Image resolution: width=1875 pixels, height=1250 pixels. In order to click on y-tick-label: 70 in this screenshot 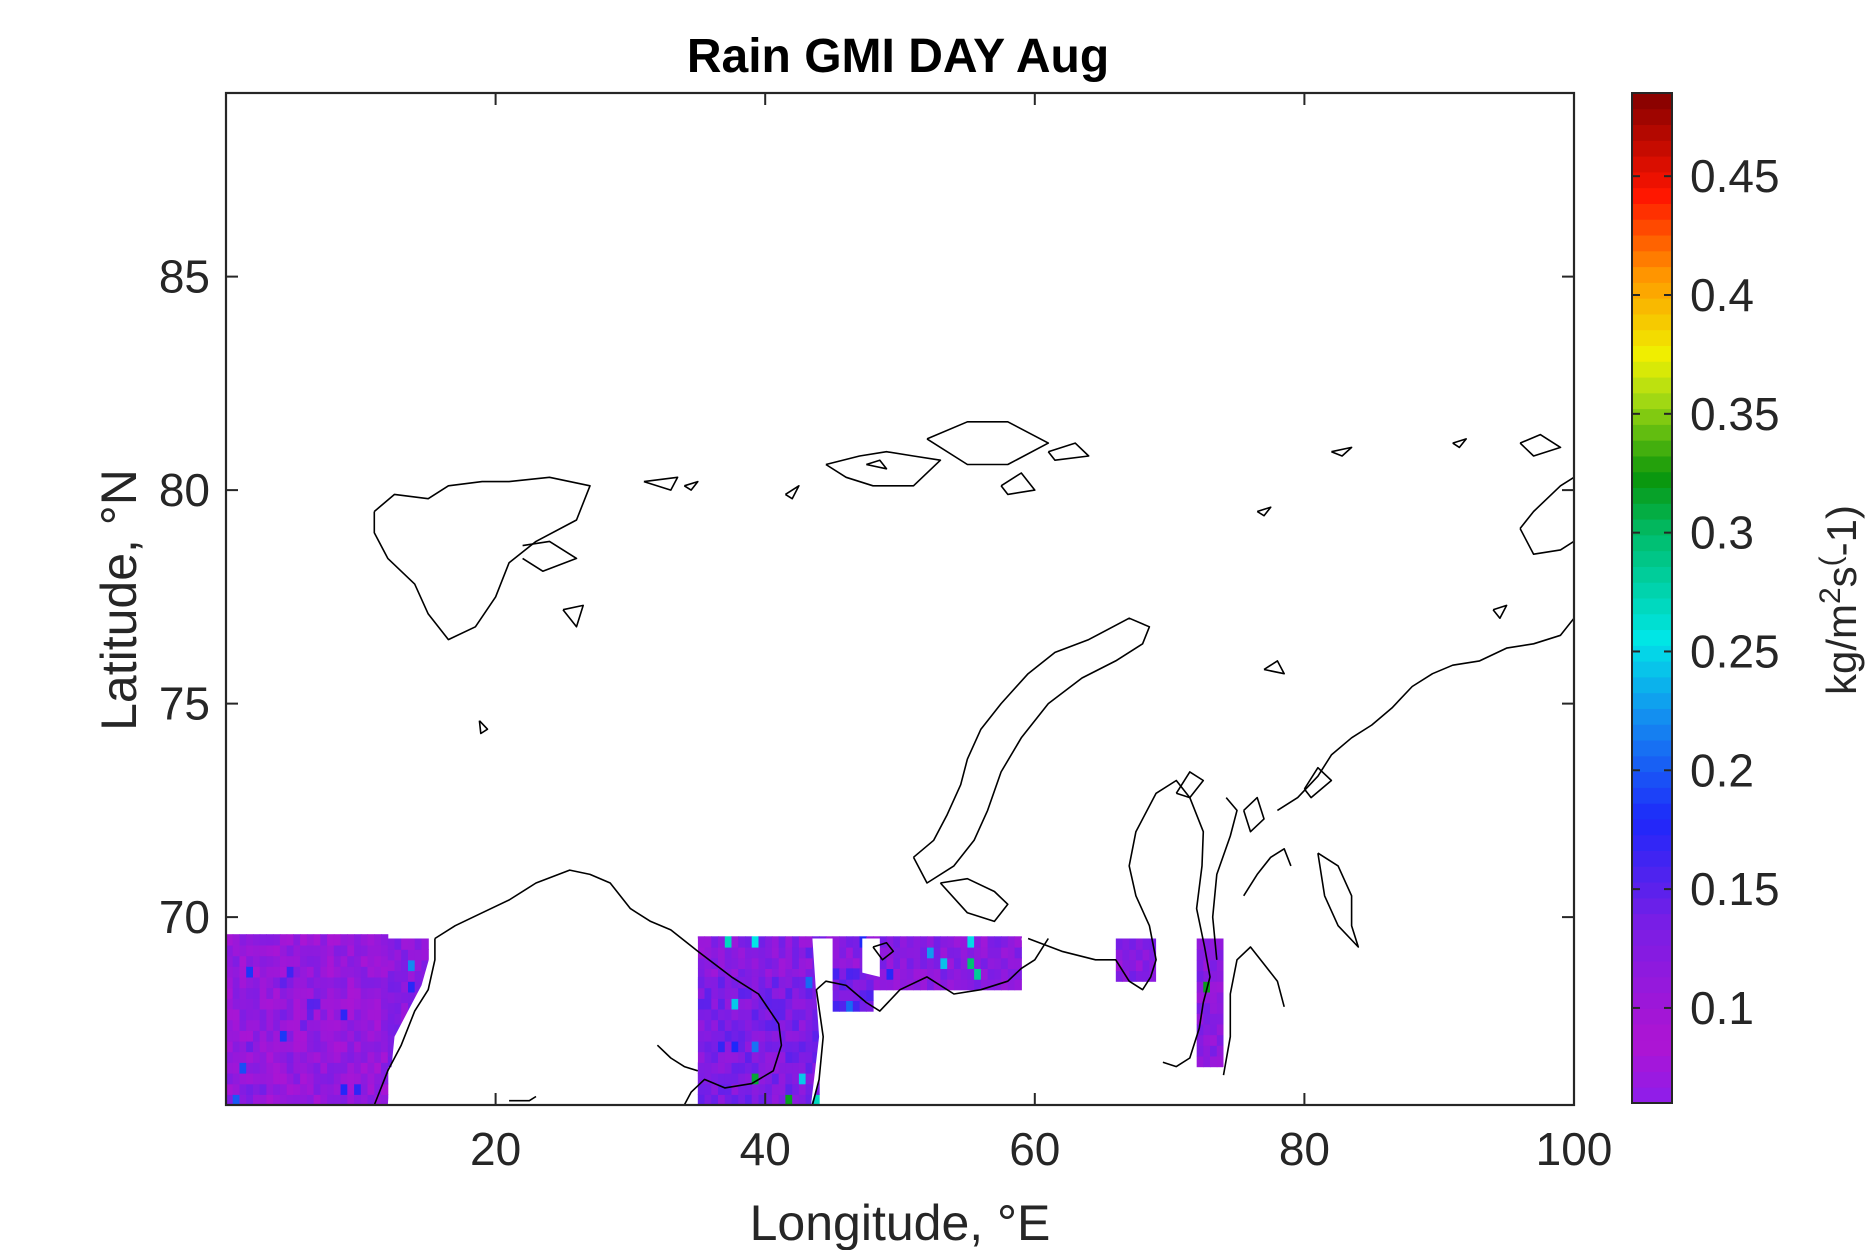, I will do `click(184, 917)`.